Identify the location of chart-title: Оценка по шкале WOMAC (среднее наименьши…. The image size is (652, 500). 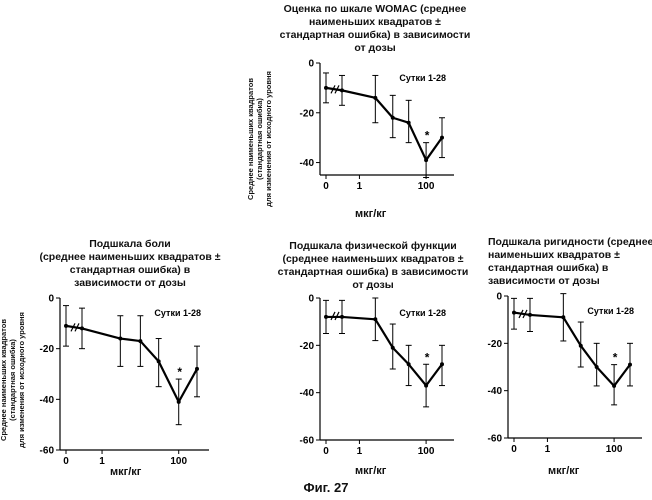
(375, 29).